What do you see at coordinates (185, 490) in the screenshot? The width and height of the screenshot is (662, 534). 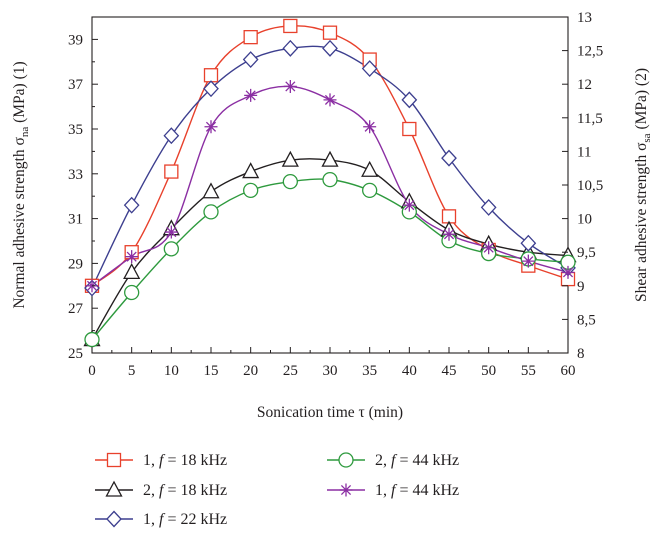 I see `legend-label: 2, f = 18 kHz` at bounding box center [185, 490].